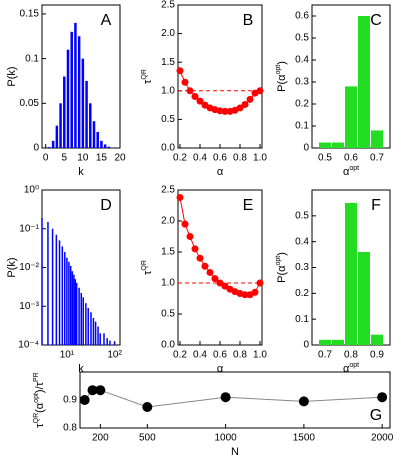 The image size is (415, 474). What do you see at coordinates (46, 158) in the screenshot?
I see `x-tick-label: 0` at bounding box center [46, 158].